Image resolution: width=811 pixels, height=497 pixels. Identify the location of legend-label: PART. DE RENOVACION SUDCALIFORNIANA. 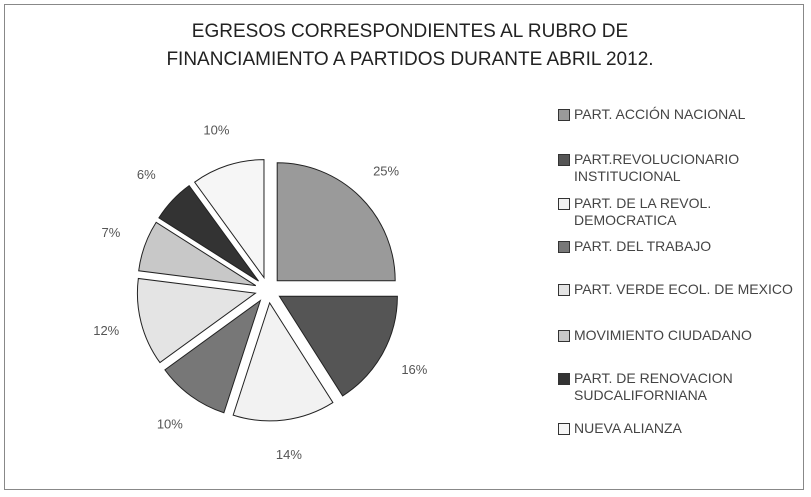
(653, 386).